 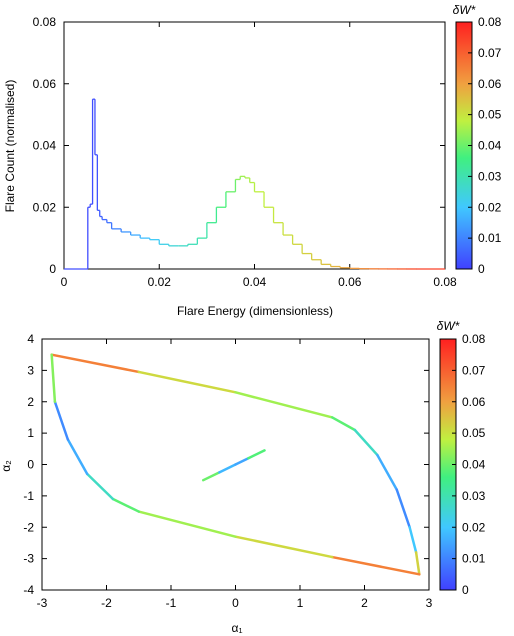 I want to click on y-tick-label: 0.08, so click(x=45, y=22).